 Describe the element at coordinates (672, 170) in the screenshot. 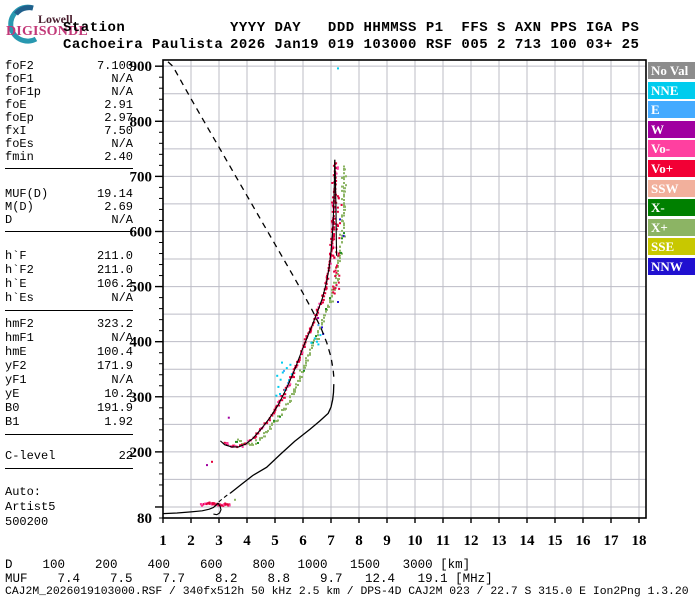

I see `echo-classification-legend: No Val NNE E W Vo- Vo+ SSW X- X+ SSE NNW` at that location.